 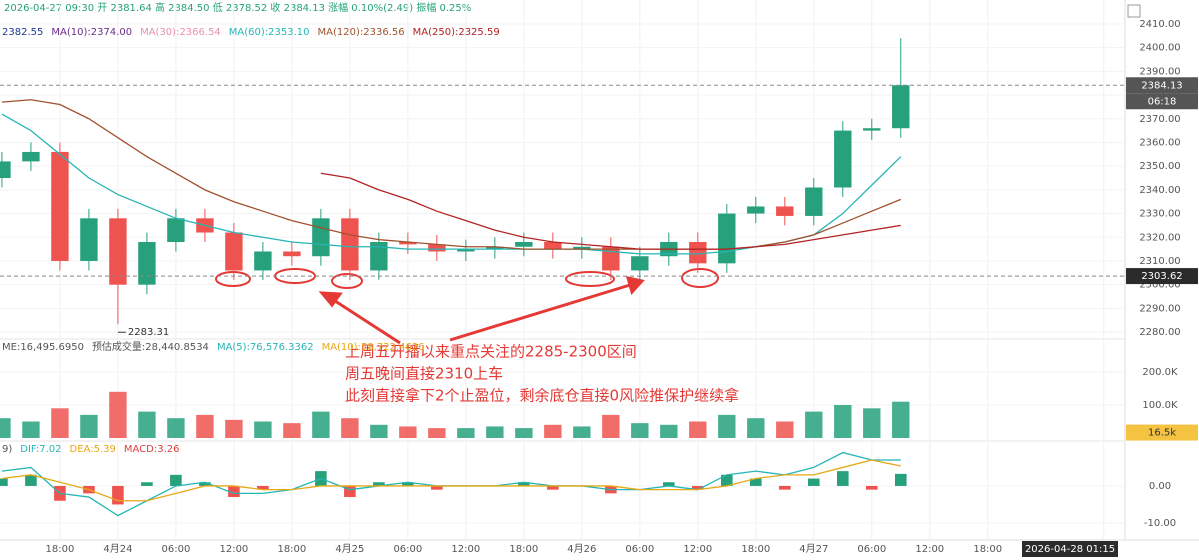 I want to click on y-tick-label: 2370.00, so click(x=1159, y=119).